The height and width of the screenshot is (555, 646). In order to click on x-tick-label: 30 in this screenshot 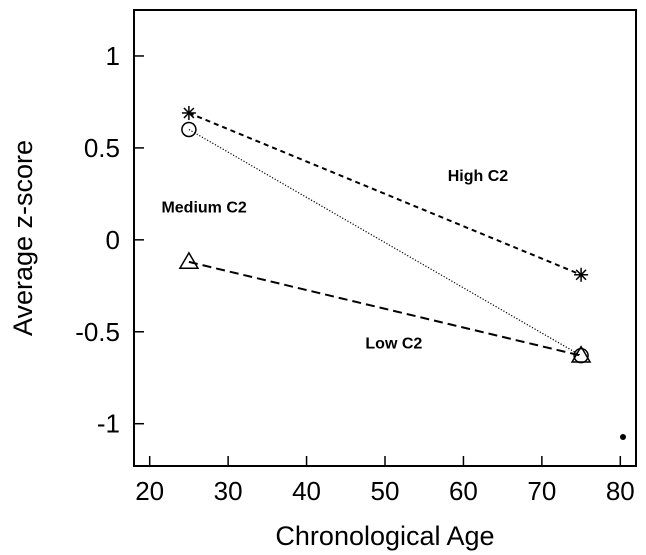, I will do `click(228, 491)`.